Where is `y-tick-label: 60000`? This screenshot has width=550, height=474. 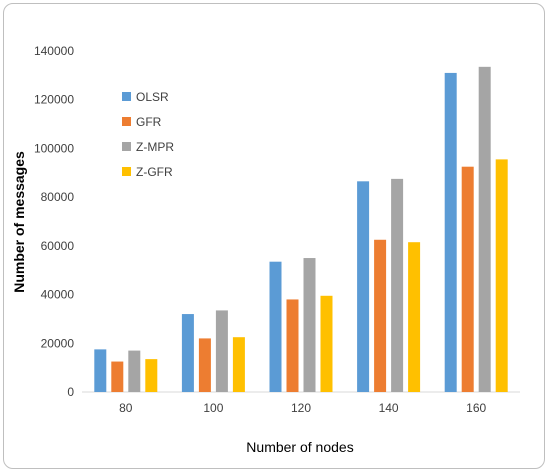
y-tick-label: 60000 is located at coordinates (58, 246).